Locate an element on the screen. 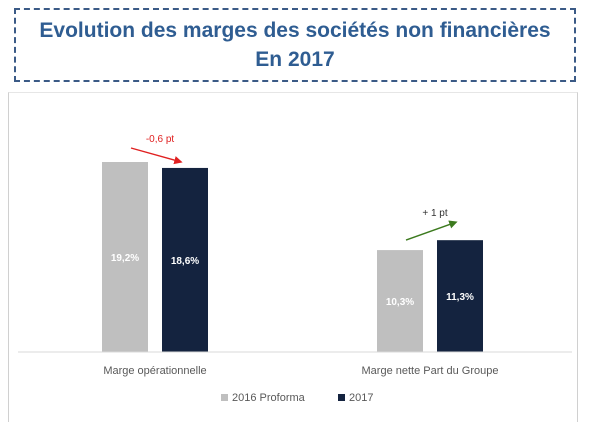 The height and width of the screenshot is (427, 590). bar-value-label: 19,2% is located at coordinates (125, 258).